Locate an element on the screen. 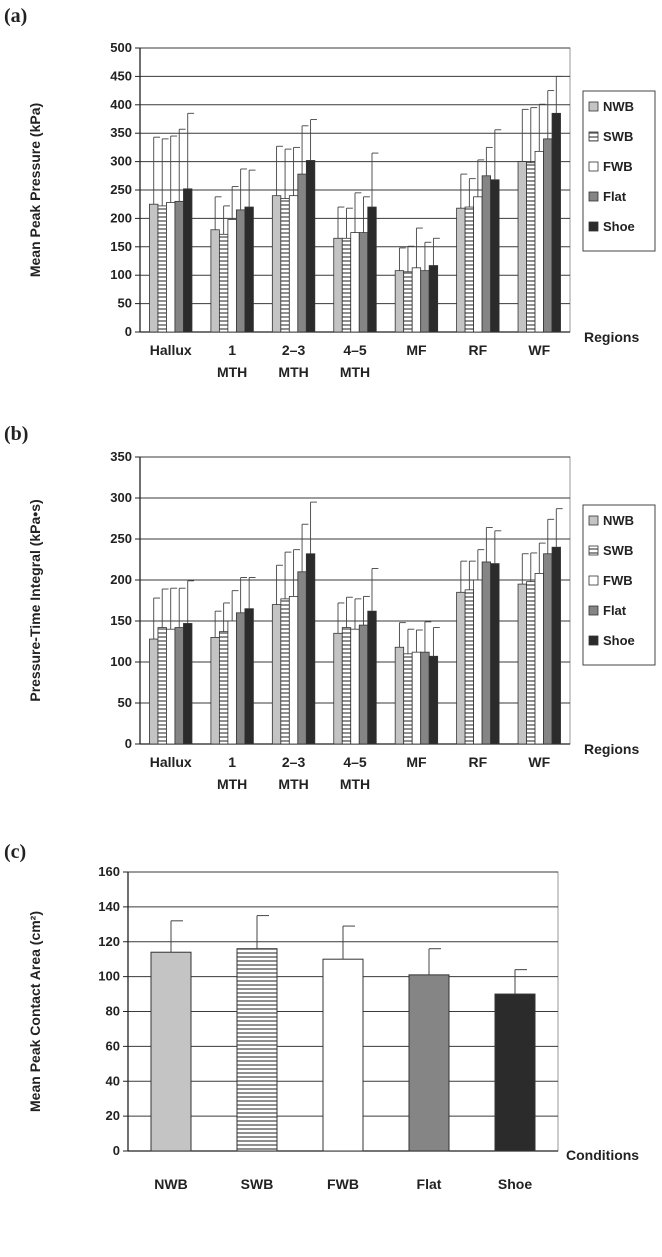 Image resolution: width=662 pixels, height=1257 pixels. chart-c-category-label: Shoe is located at coordinates (515, 1184).